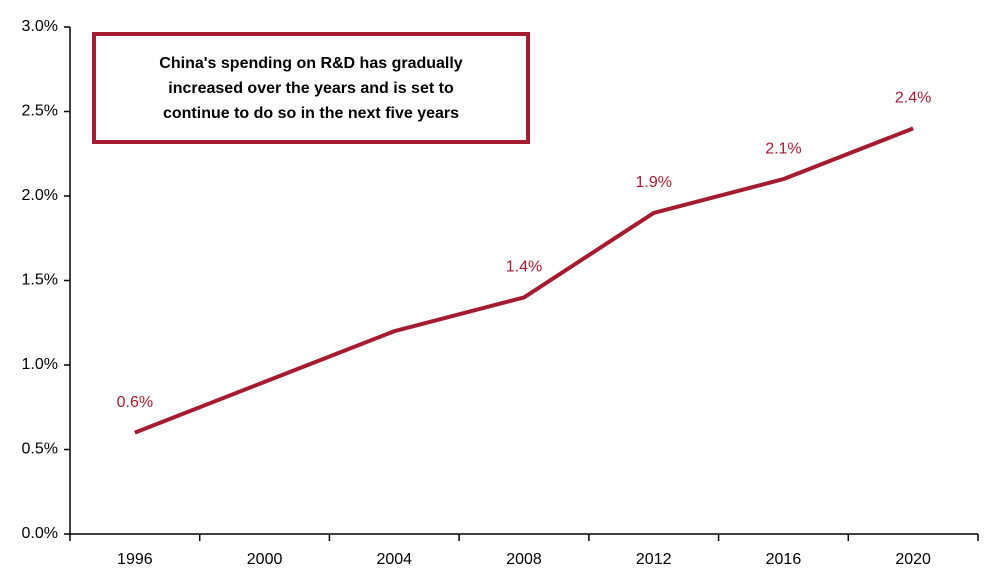 The image size is (998, 584). Describe the element at coordinates (913, 559) in the screenshot. I see `x-tick-label: 2020` at that location.